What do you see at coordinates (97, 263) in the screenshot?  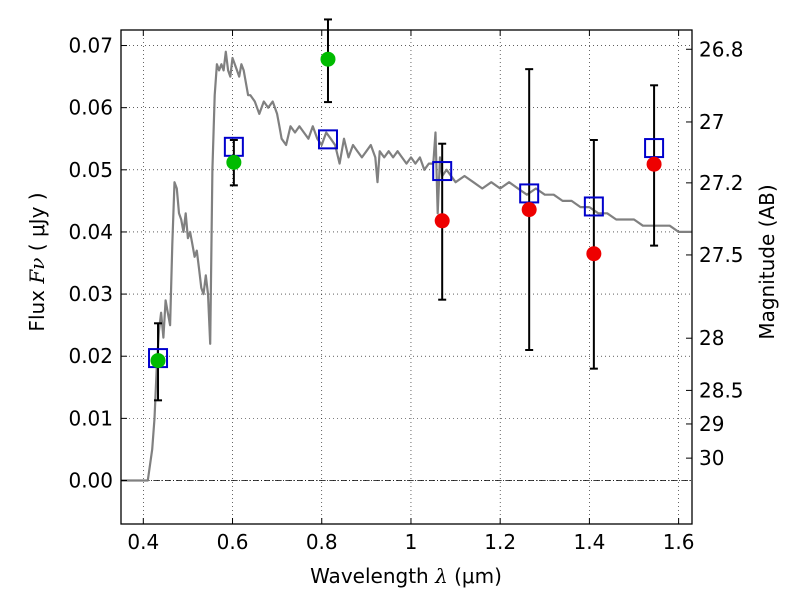 I see `y-axis-ticks: 0.00 0.01 0.02 0.03 0.04 0.05 0.06 0.07` at bounding box center [97, 263].